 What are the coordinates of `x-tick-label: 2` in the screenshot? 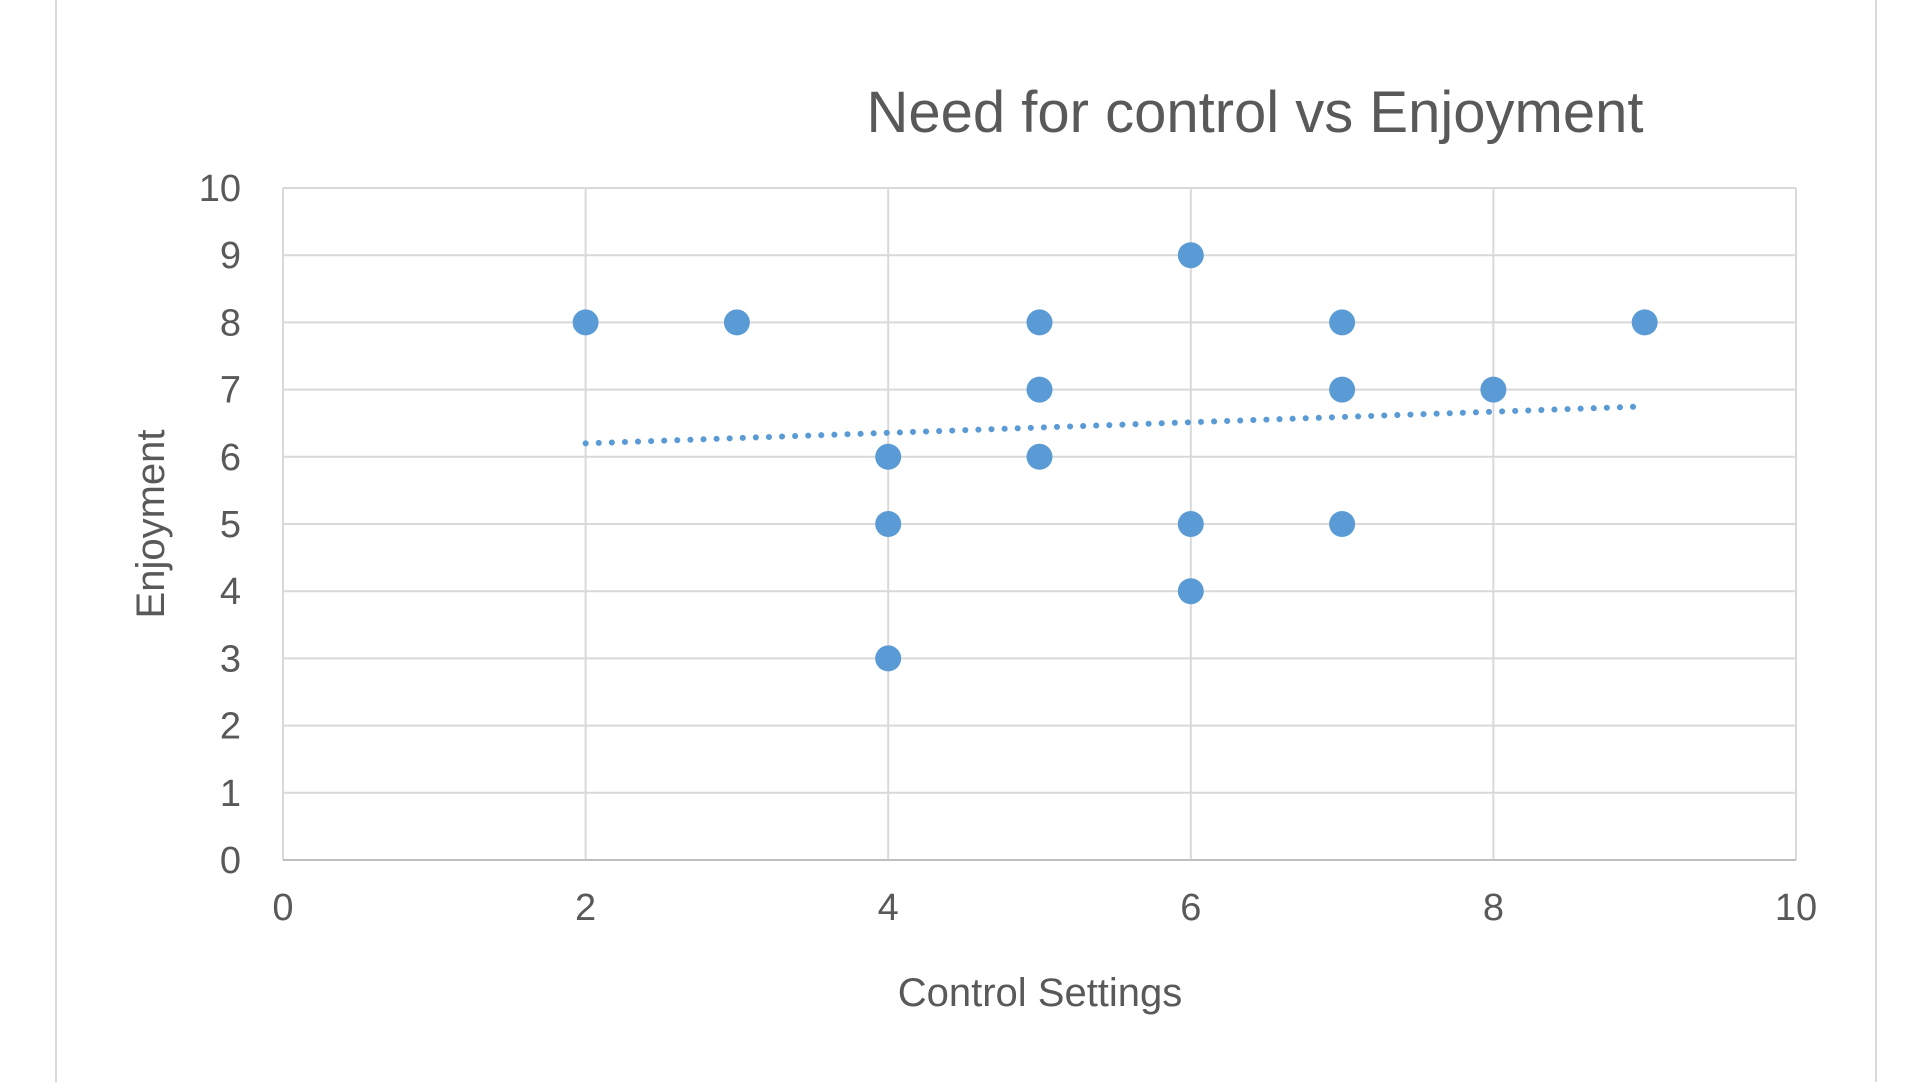 It's located at (585, 908).